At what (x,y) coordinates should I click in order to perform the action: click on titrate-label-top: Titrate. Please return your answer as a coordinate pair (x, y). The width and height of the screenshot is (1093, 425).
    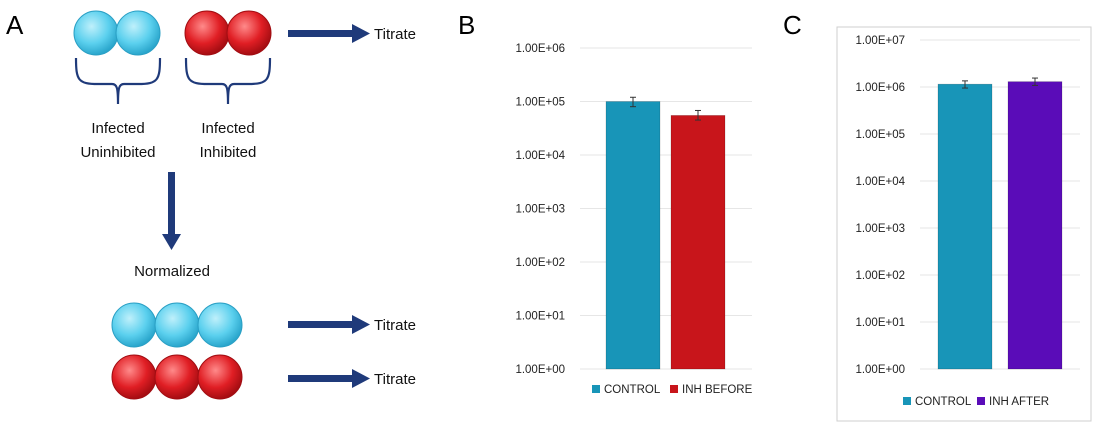
    Looking at the image, I should click on (395, 34).